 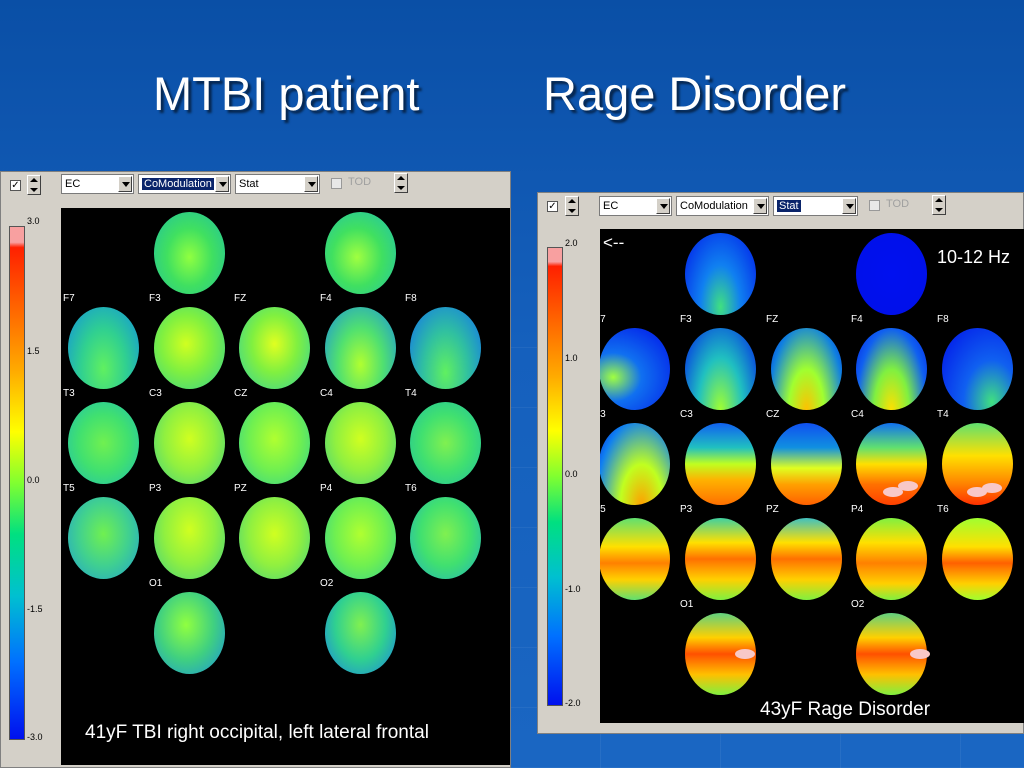 What do you see at coordinates (184, 184) in the screenshot?
I see `left-measure-select: CoModulation` at bounding box center [184, 184].